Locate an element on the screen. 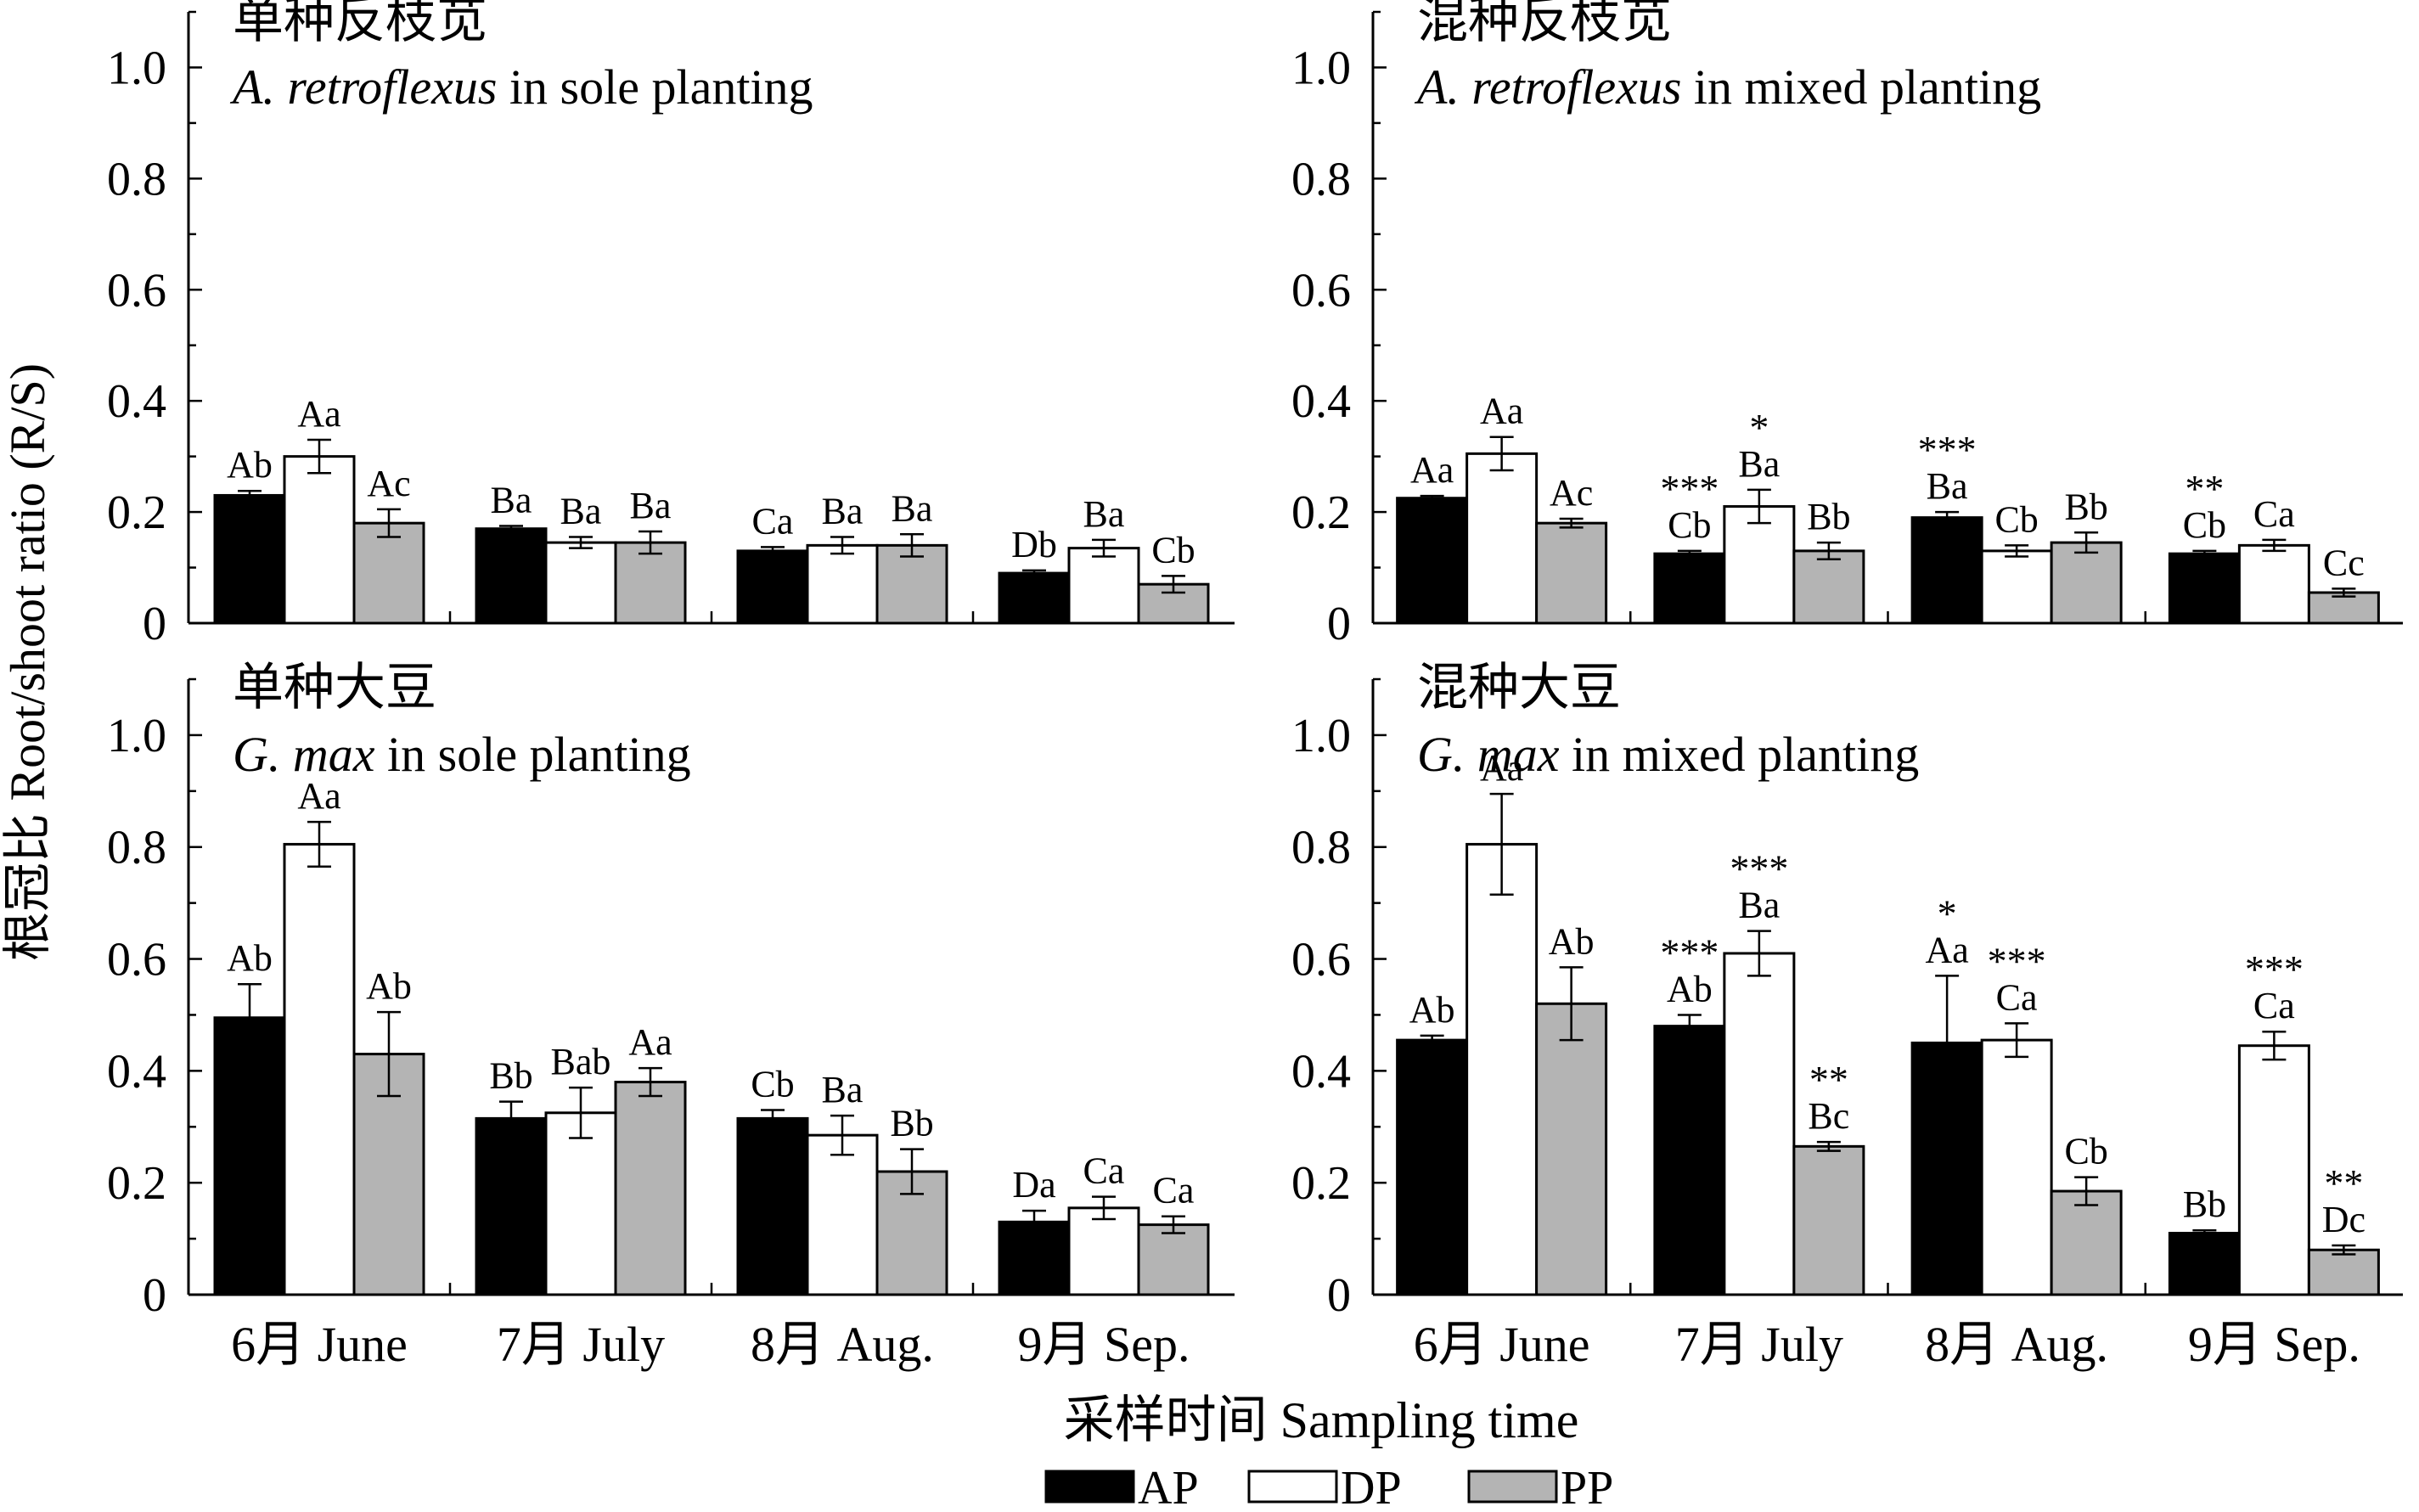 This screenshot has height=1512, width=2419. panel-title-en: G. max in sole planting is located at coordinates (462, 755).